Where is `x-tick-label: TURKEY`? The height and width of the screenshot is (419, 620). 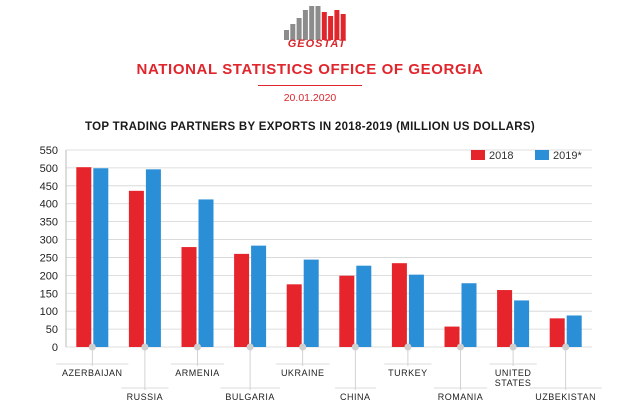
x-tick-label: TURKEY is located at coordinates (408, 373).